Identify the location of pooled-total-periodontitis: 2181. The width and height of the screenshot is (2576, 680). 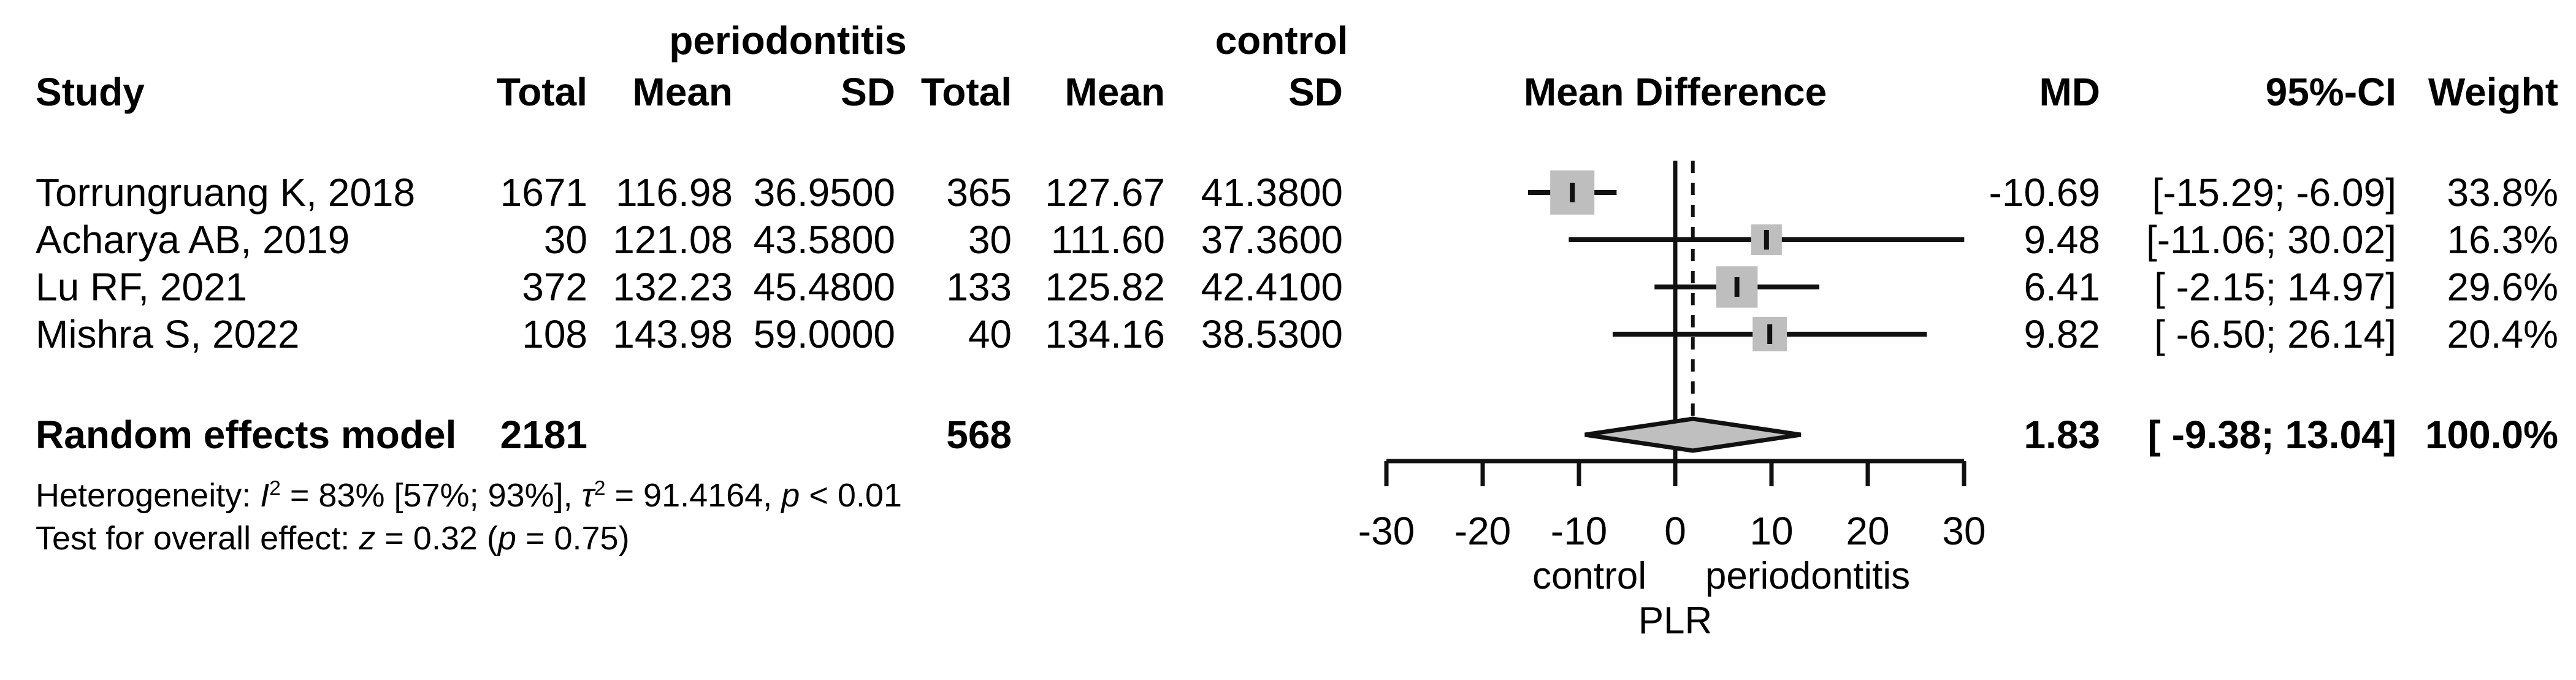
(543, 435).